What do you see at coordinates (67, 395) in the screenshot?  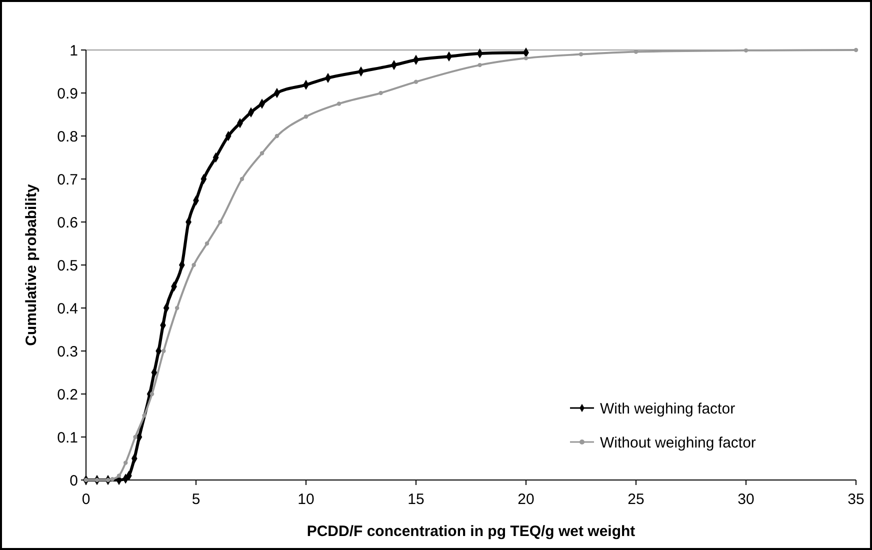 I see `y-tick-label: 0.2` at bounding box center [67, 395].